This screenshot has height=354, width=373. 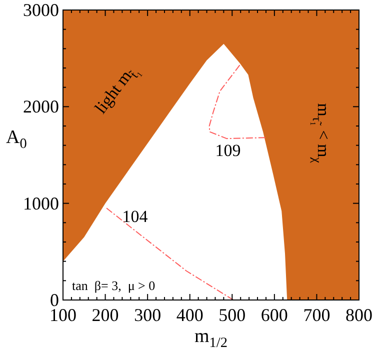 I want to click on x-tick-label: 400, so click(x=190, y=315).